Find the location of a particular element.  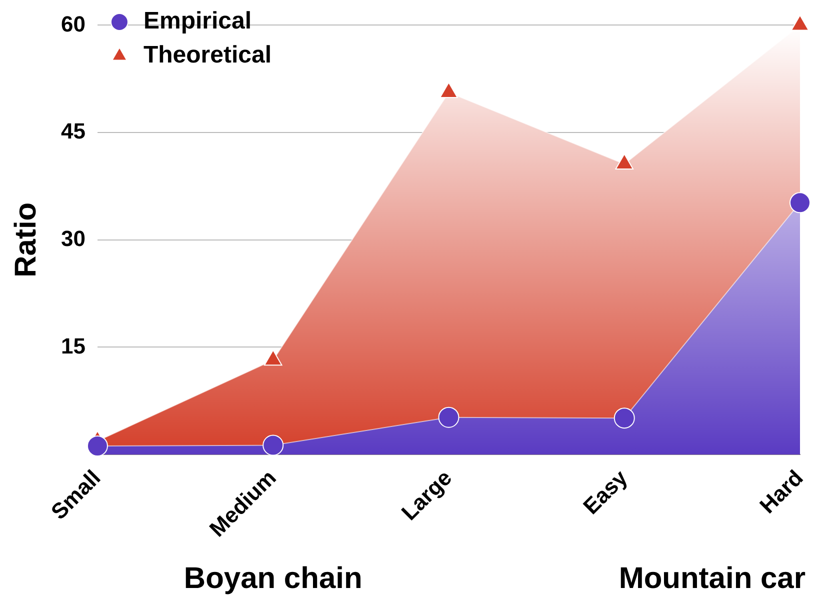

legend-label: Empirical is located at coordinates (197, 21).